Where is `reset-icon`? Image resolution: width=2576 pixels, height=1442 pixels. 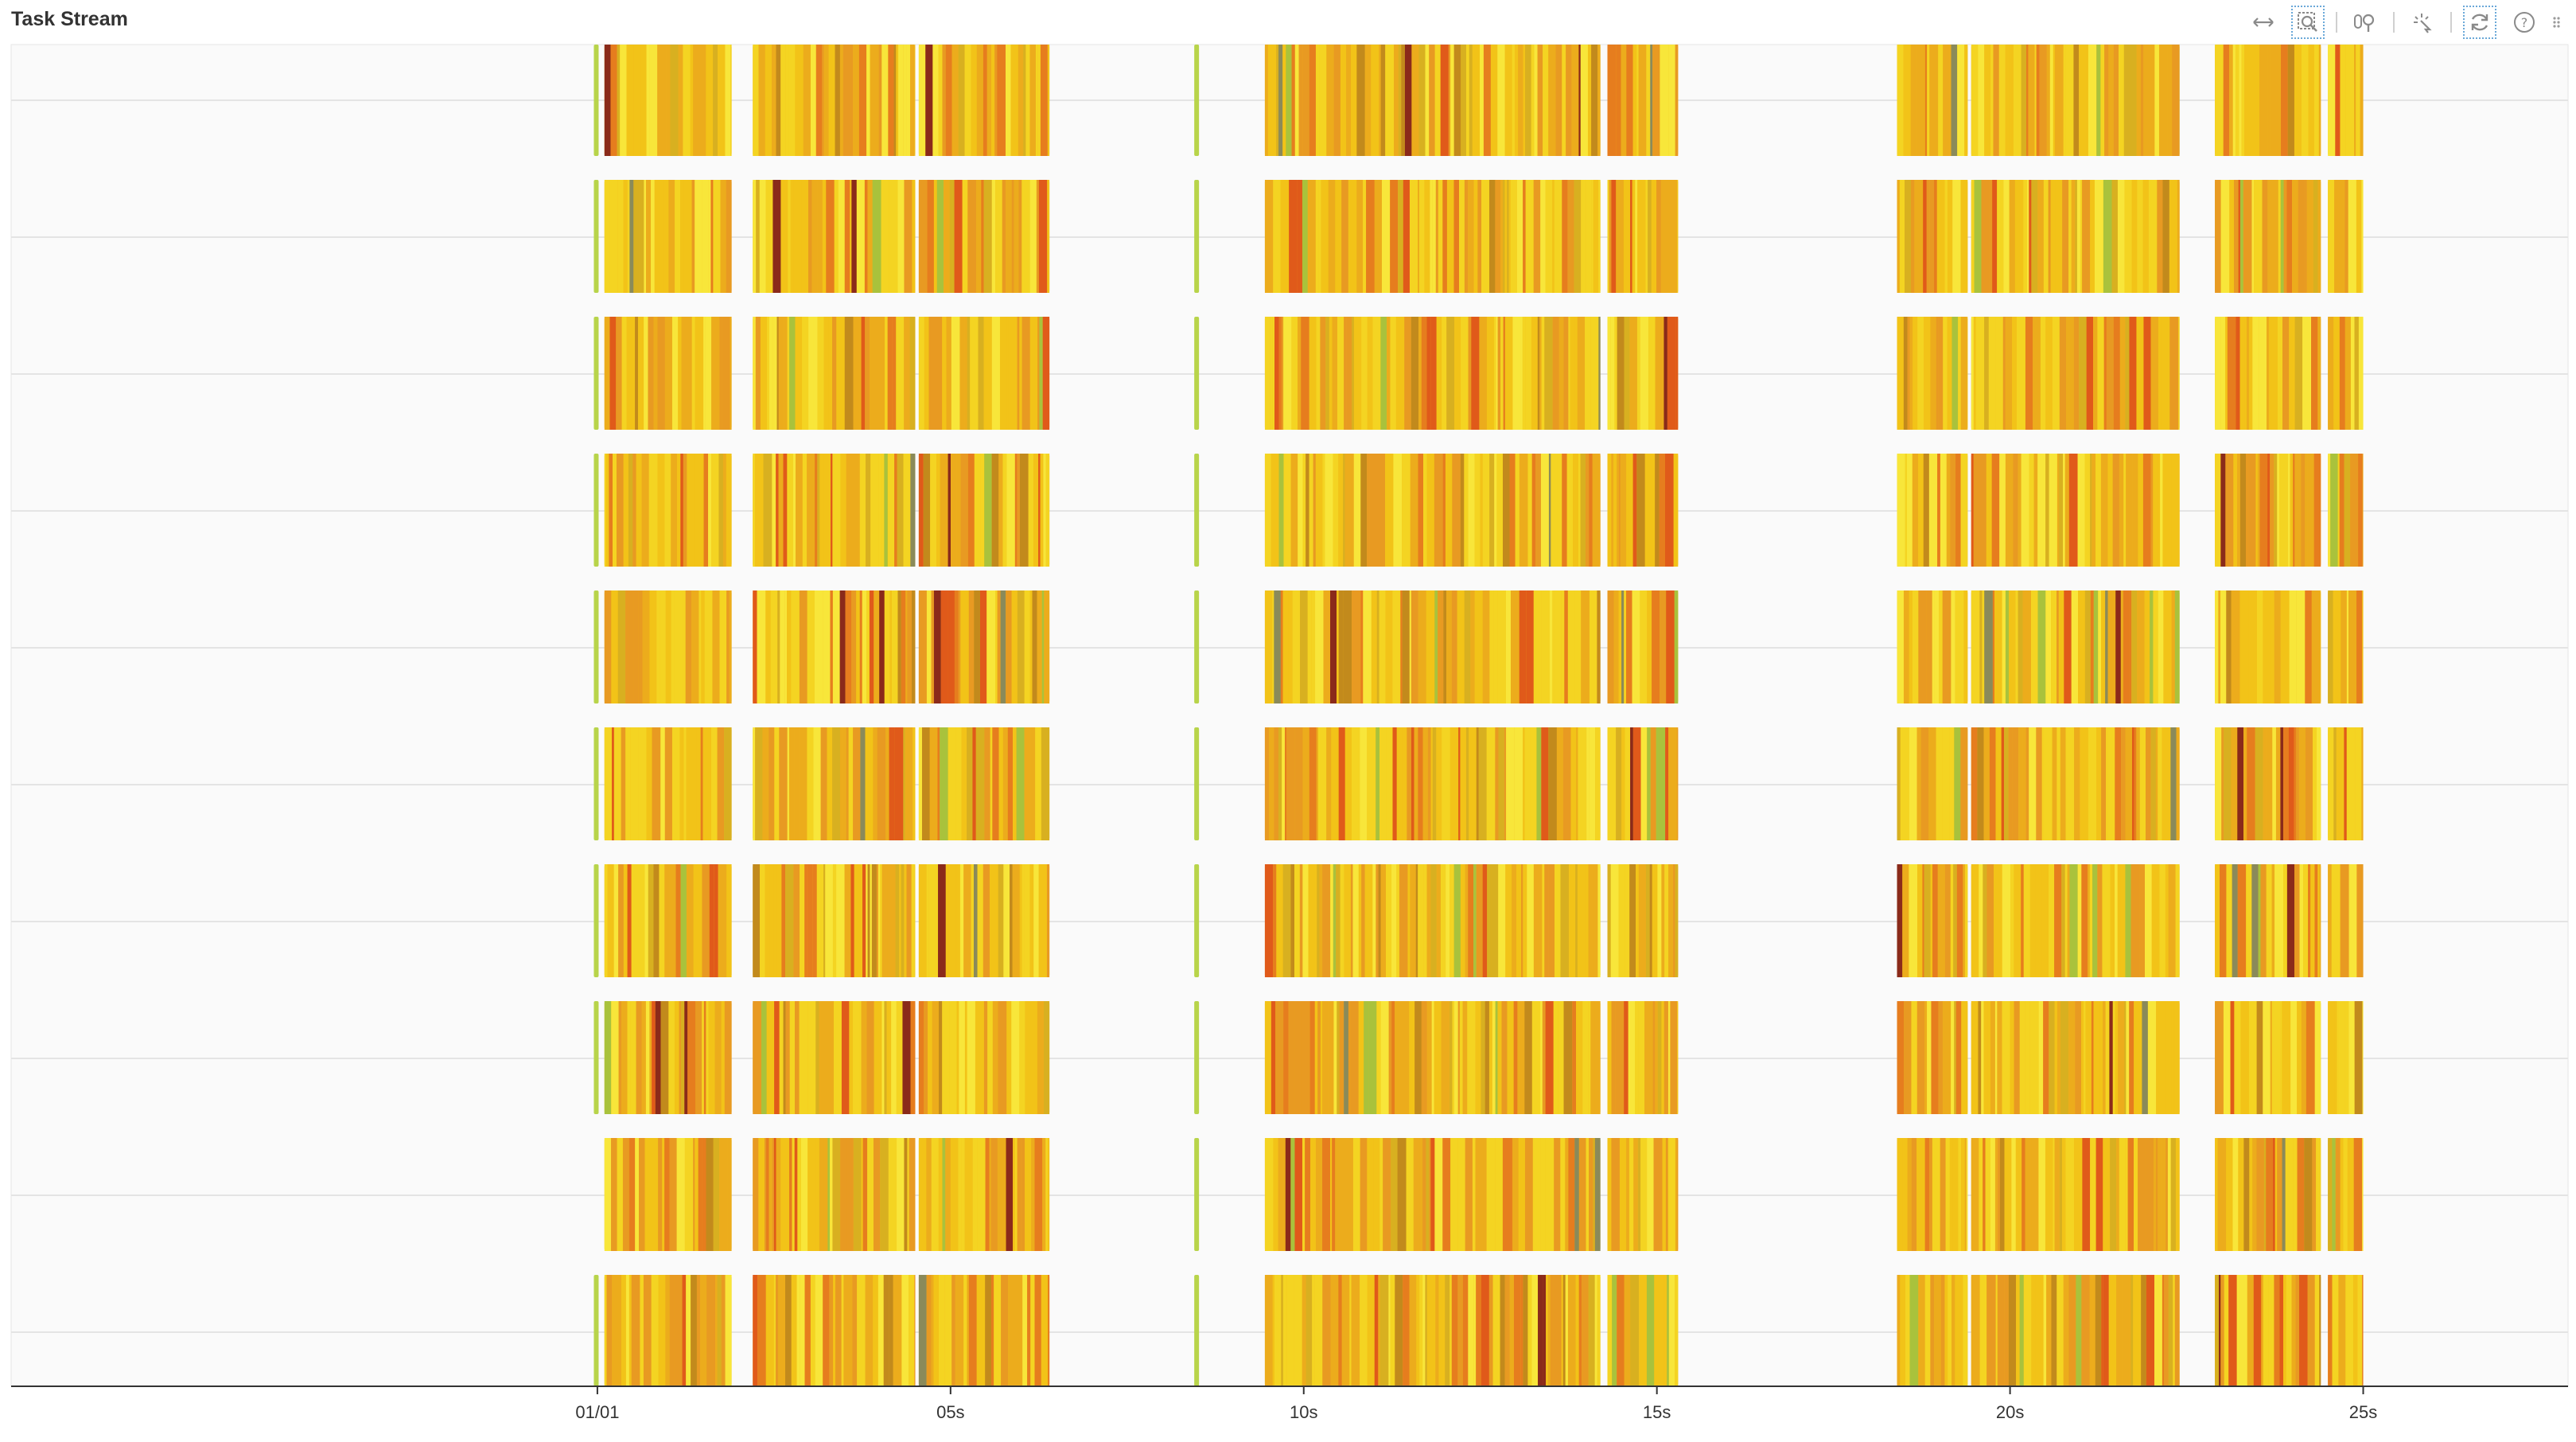
reset-icon is located at coordinates (2480, 22).